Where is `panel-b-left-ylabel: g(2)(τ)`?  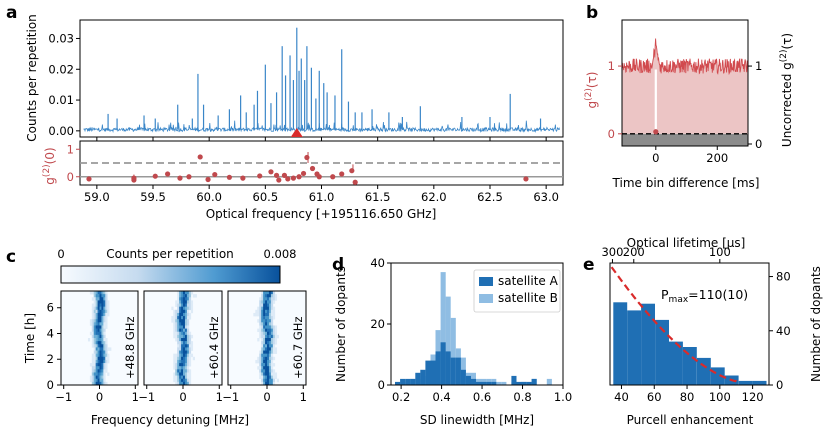 panel-b-left-ylabel: g(2)(τ) is located at coordinates (591, 90).